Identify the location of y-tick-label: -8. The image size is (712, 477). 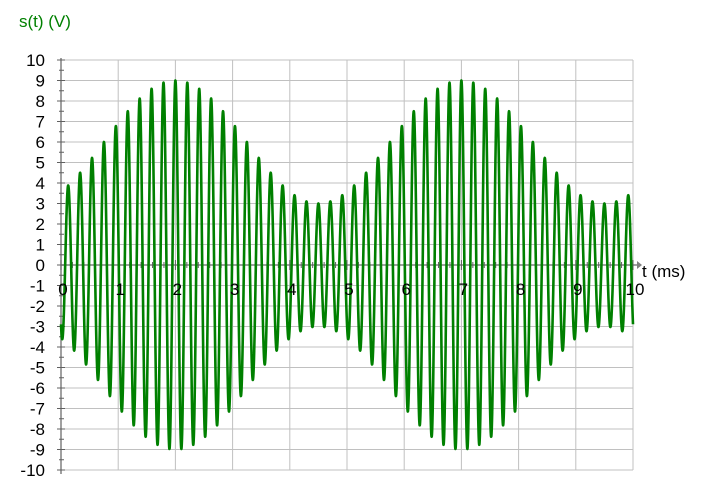
(37, 429).